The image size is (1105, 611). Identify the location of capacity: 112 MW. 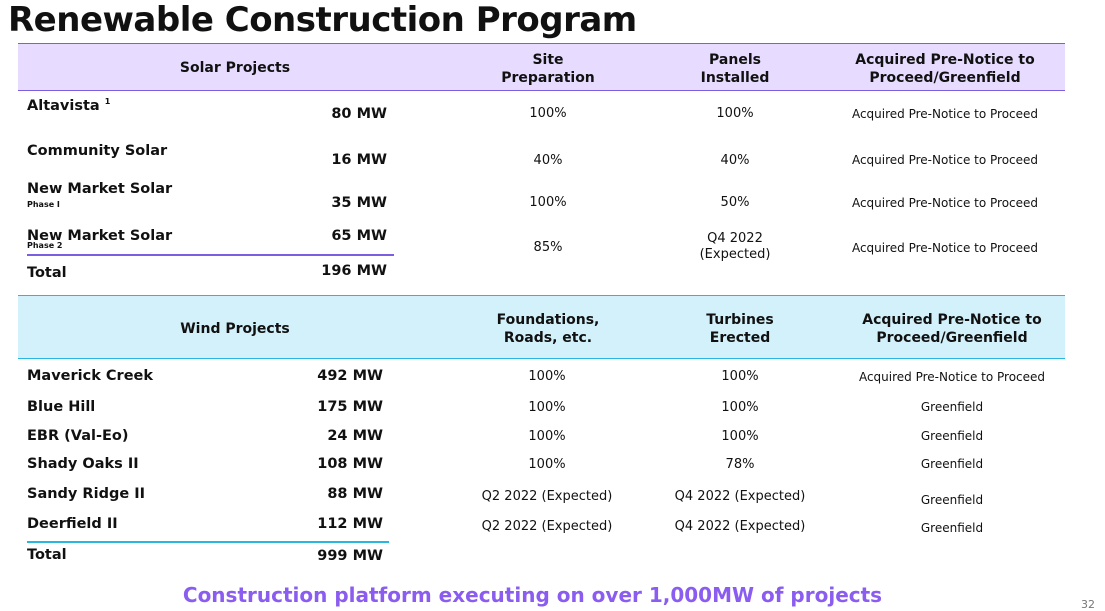
(350, 524).